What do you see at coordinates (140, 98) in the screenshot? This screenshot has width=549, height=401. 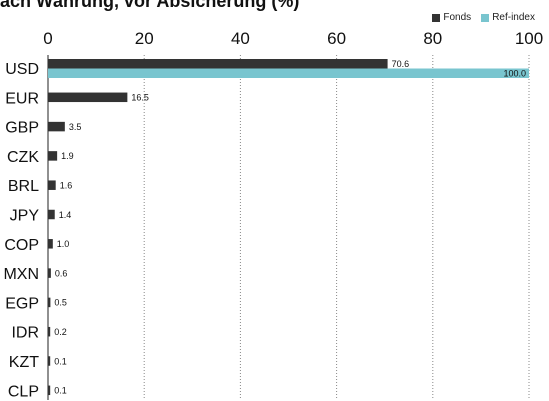 I see `data-label-fonds: 16.5` at bounding box center [140, 98].